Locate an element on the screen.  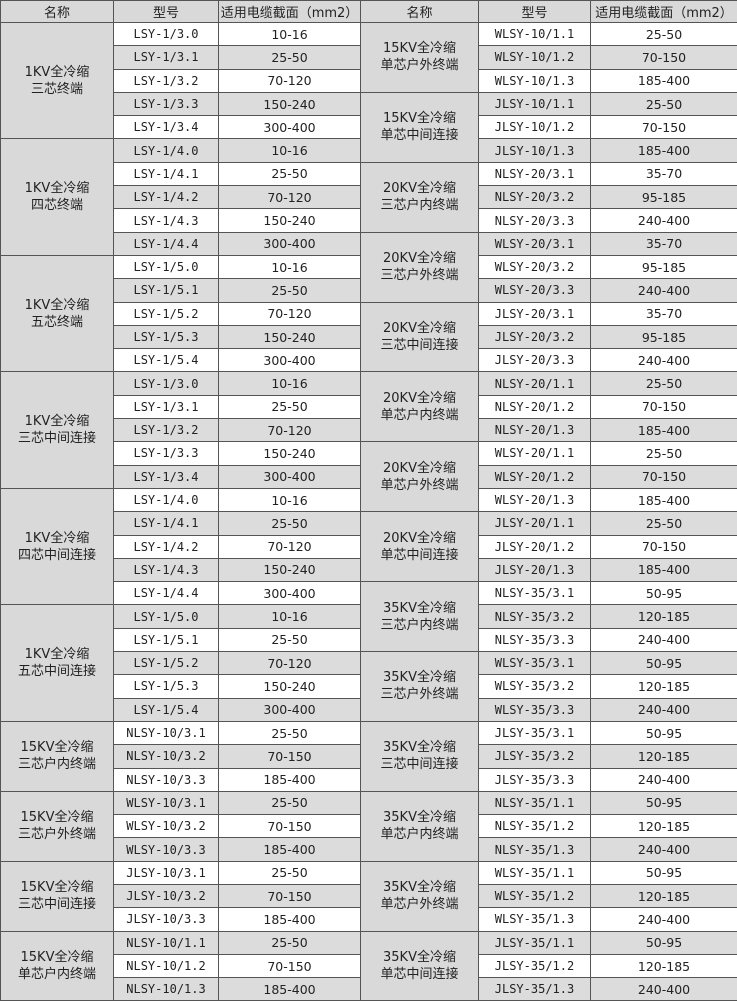
product-name-cell: 15KV全冷缩三芯户外终端 is located at coordinates (57, 826).